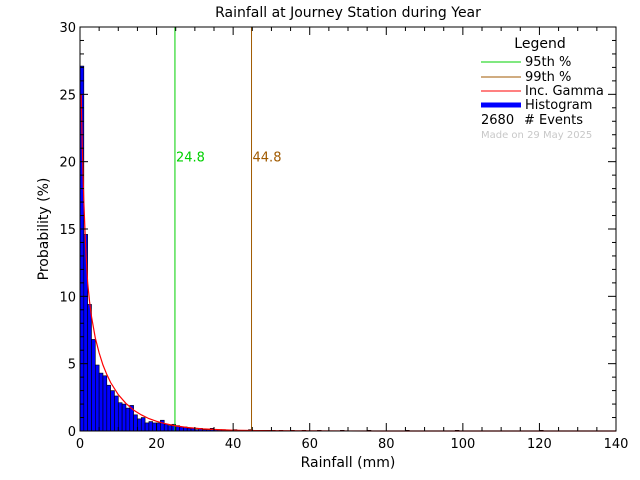  Describe the element at coordinates (228, 229) in the screenshot. I see `percentile-lines: 24.8 44.8` at that location.